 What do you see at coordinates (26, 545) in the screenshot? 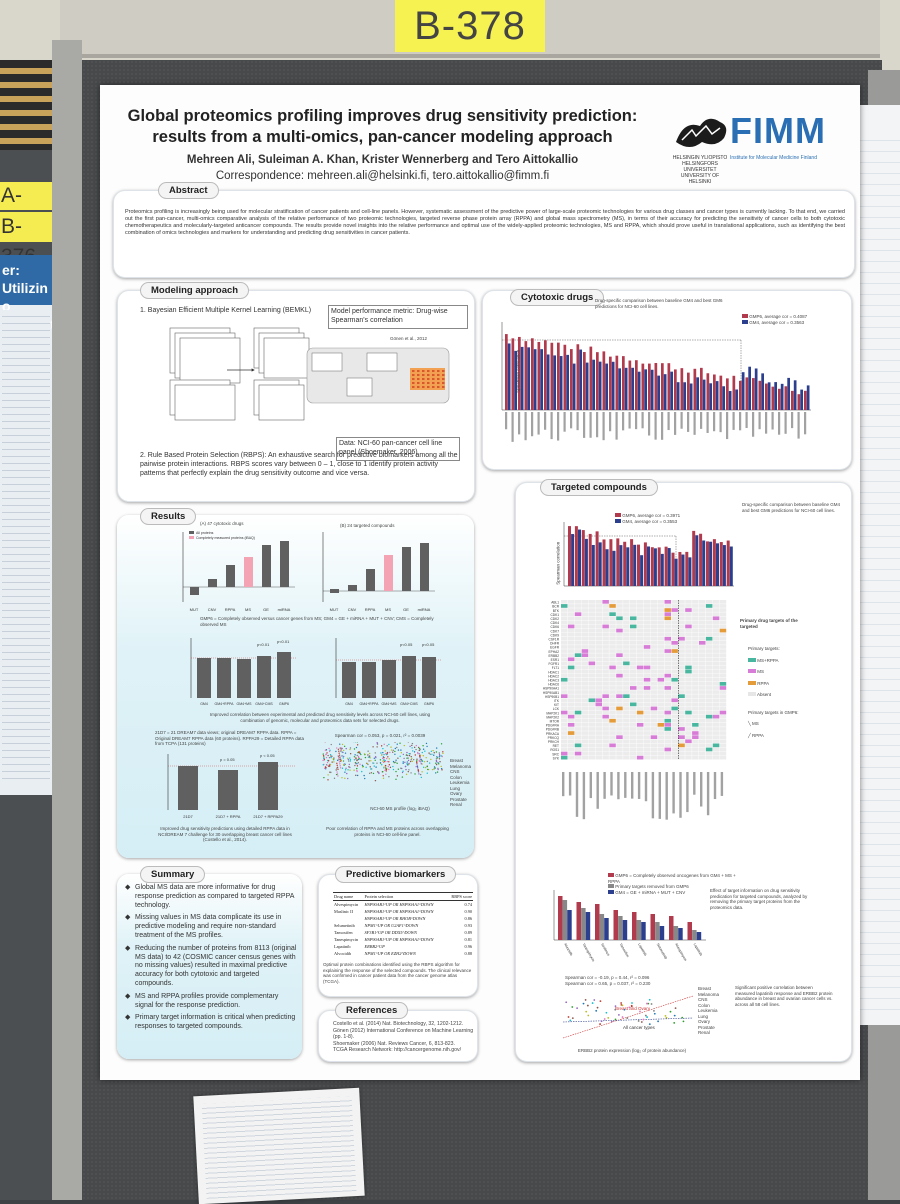
I see `neighbor-poster-text` at bounding box center [26, 545].